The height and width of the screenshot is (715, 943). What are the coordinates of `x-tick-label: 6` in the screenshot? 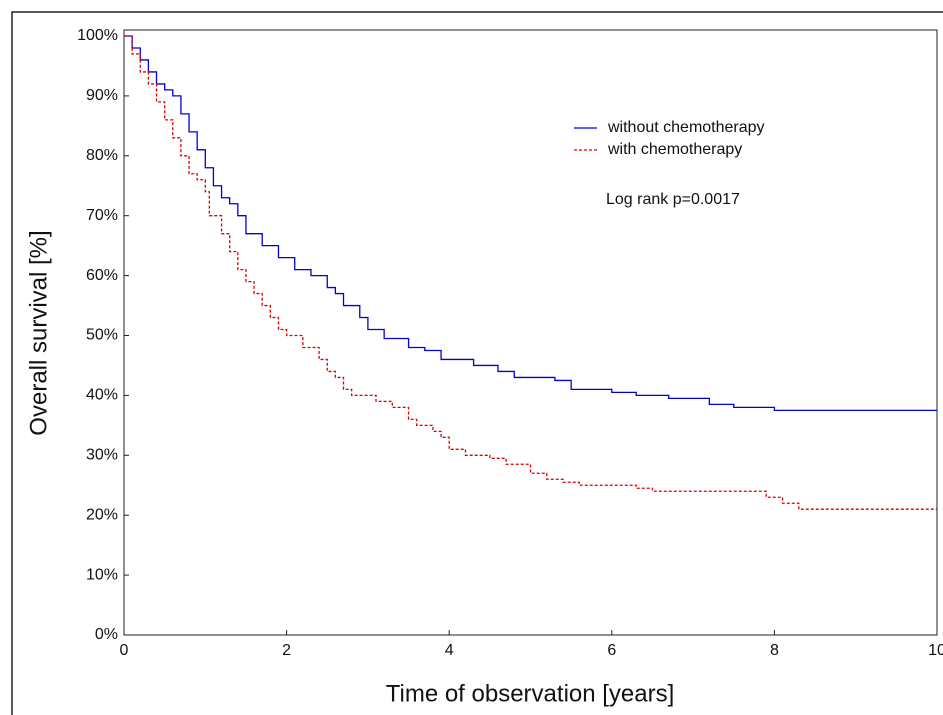 It's located at (611, 650).